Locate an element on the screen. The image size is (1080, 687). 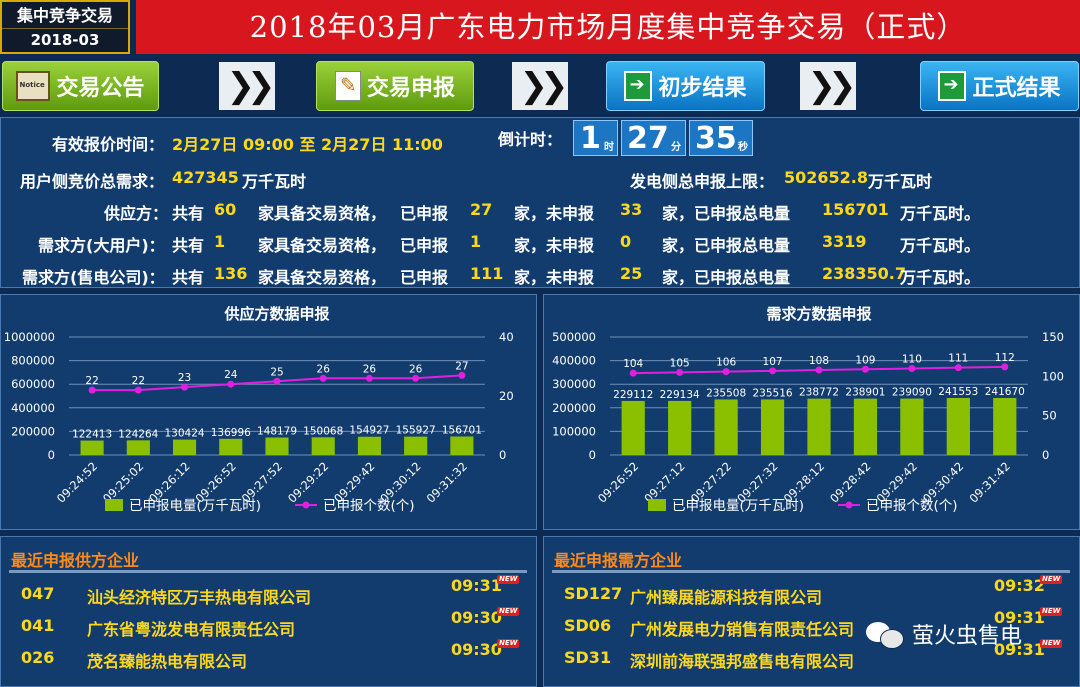
count-value-label: 107 is located at coordinates (773, 362).